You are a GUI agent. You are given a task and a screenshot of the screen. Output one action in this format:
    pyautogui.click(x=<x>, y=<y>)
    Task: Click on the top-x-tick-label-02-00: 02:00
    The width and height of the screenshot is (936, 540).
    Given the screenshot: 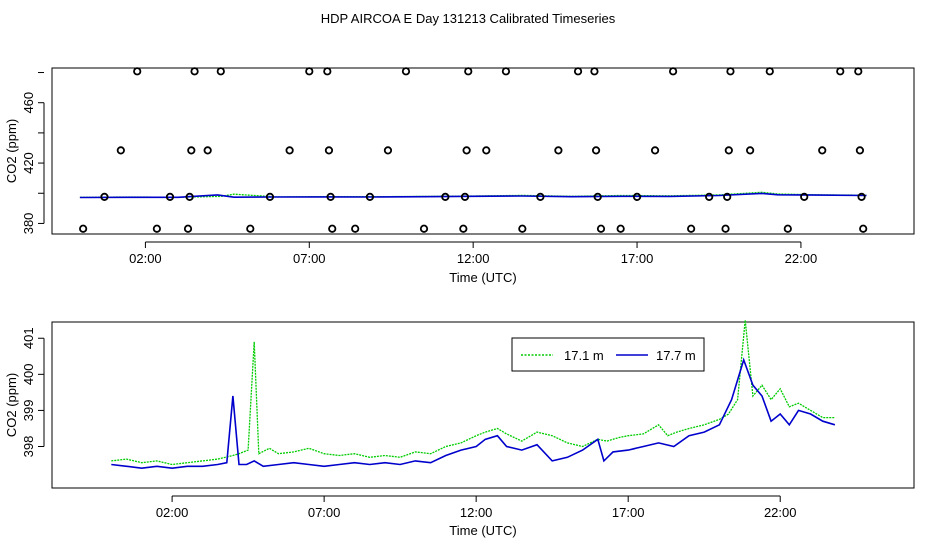 What is the action you would take?
    pyautogui.click(x=145, y=258)
    